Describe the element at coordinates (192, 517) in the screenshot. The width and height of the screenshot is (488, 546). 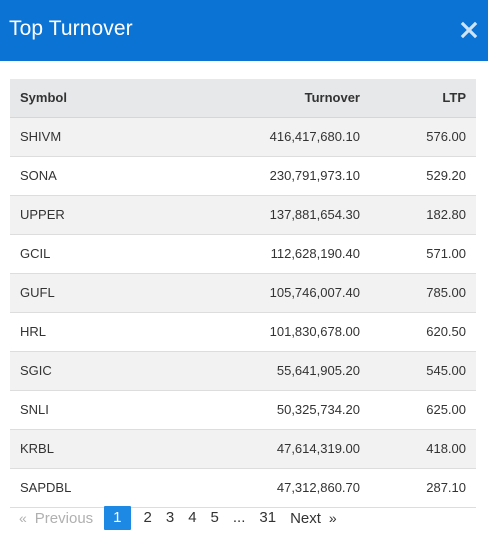
I see `page-button-4: 4` at that location.